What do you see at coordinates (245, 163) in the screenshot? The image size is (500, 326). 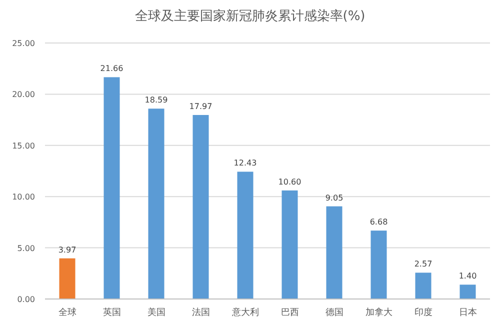 I see `data-label: 12.43` at bounding box center [245, 163].